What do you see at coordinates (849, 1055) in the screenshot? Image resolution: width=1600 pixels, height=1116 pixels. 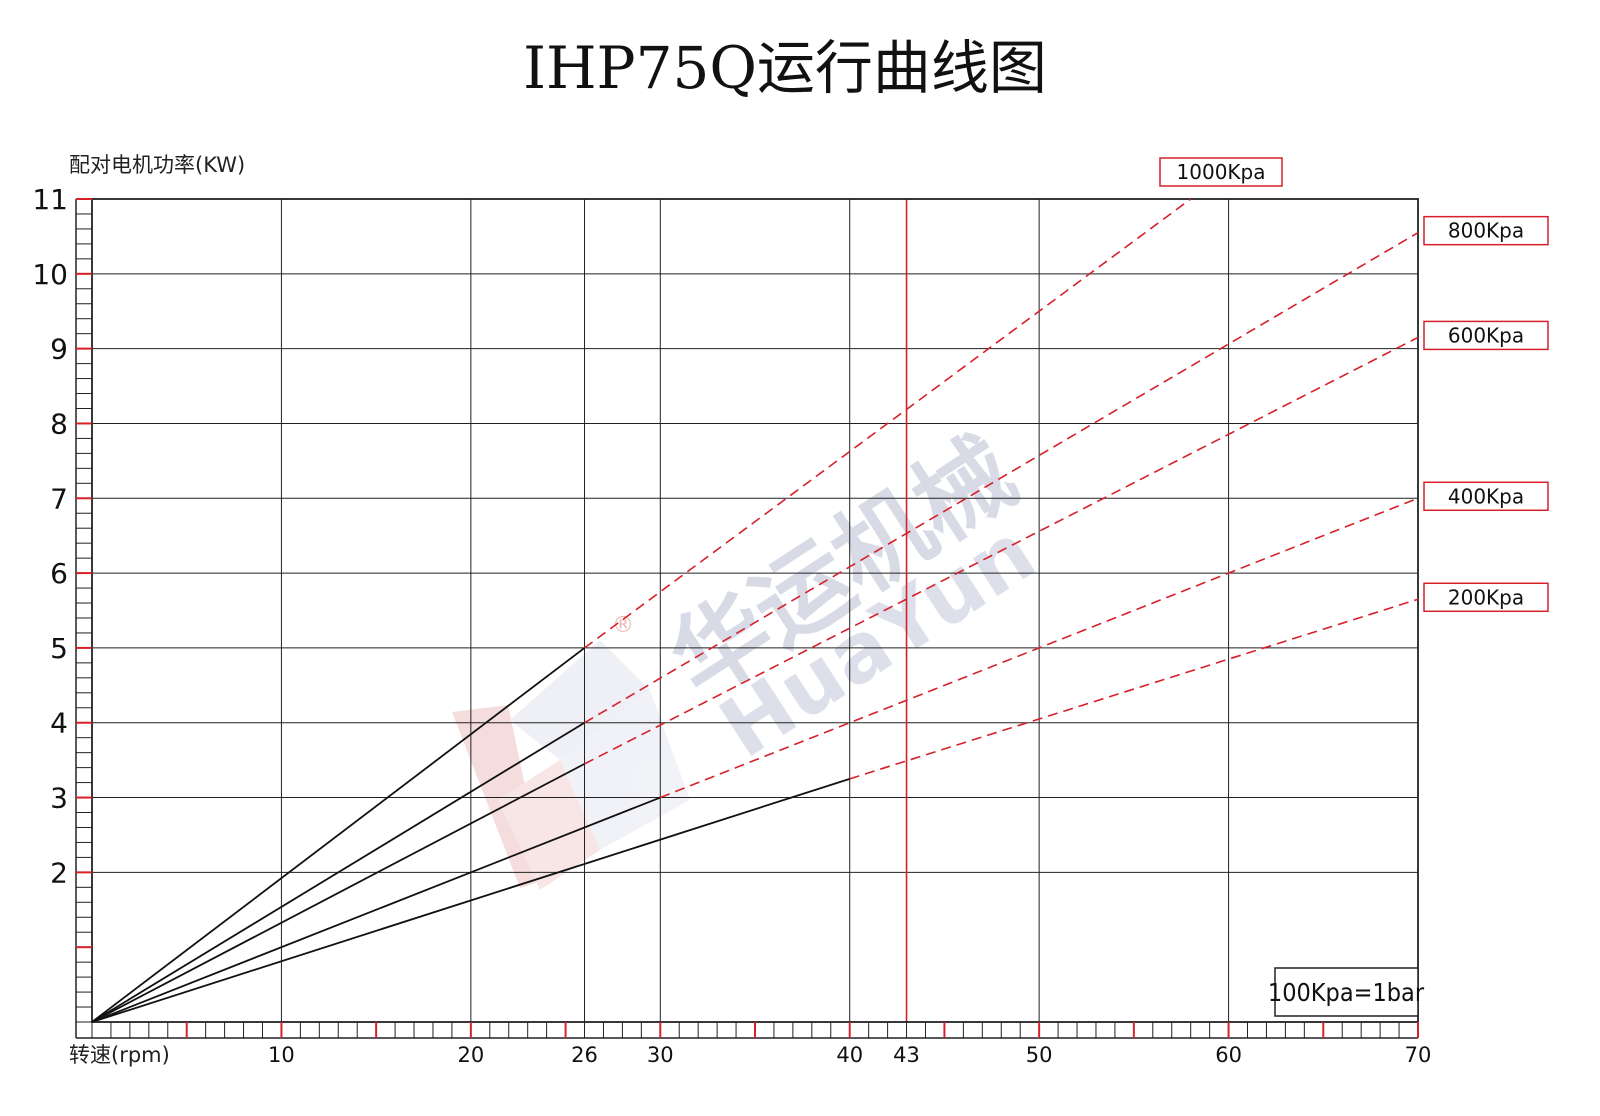 I see `x-tick-label-40: 40` at bounding box center [849, 1055].